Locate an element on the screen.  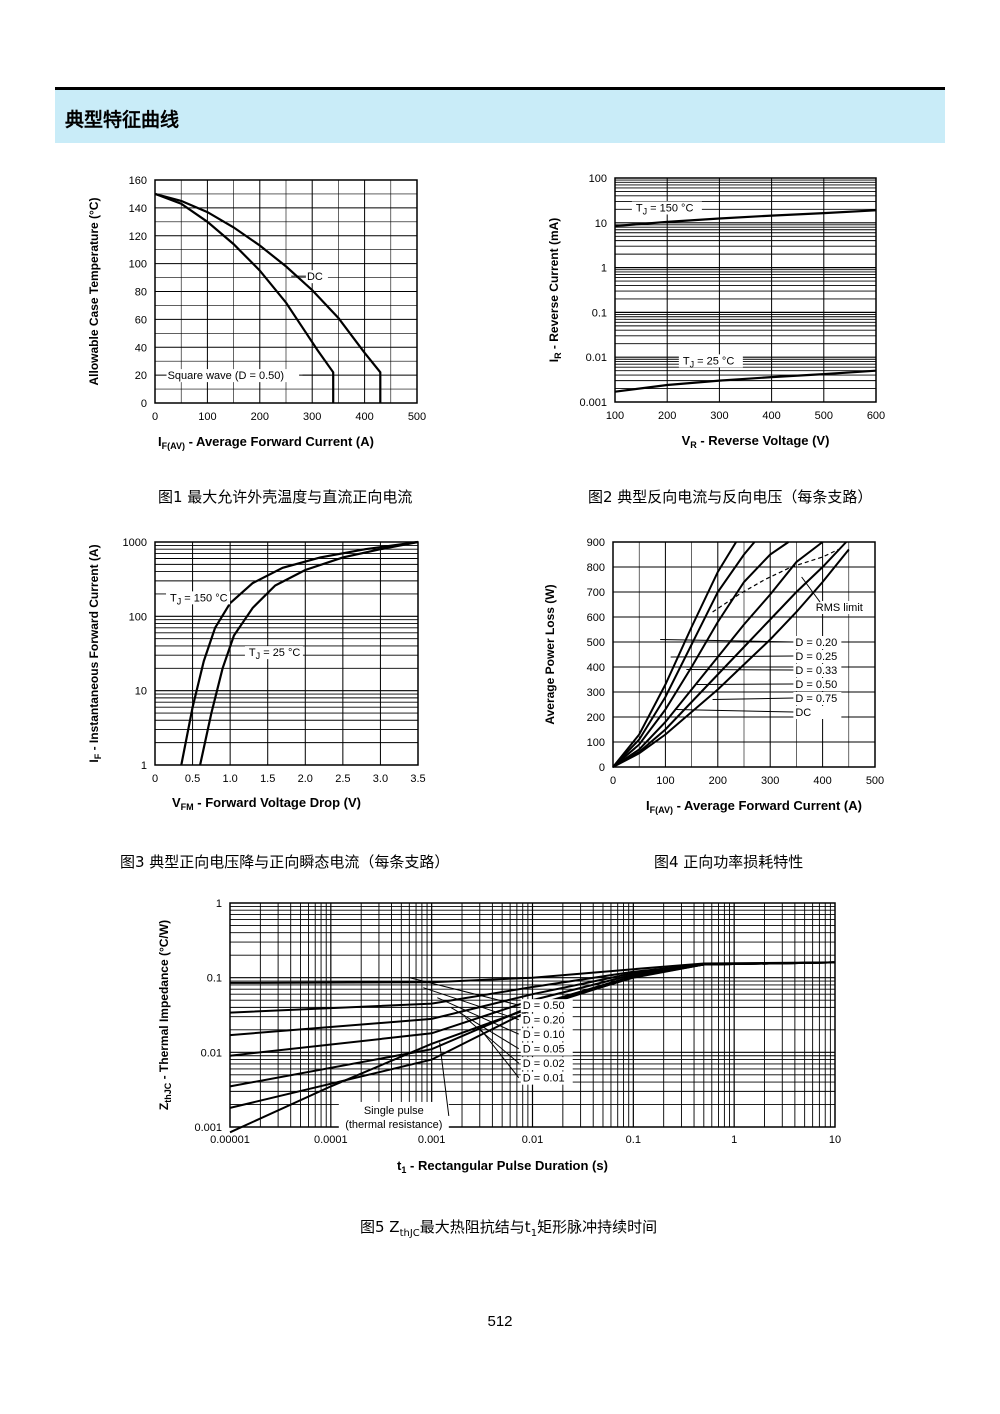
legend-label-3: D = 0.05 is located at coordinates (544, 1050).